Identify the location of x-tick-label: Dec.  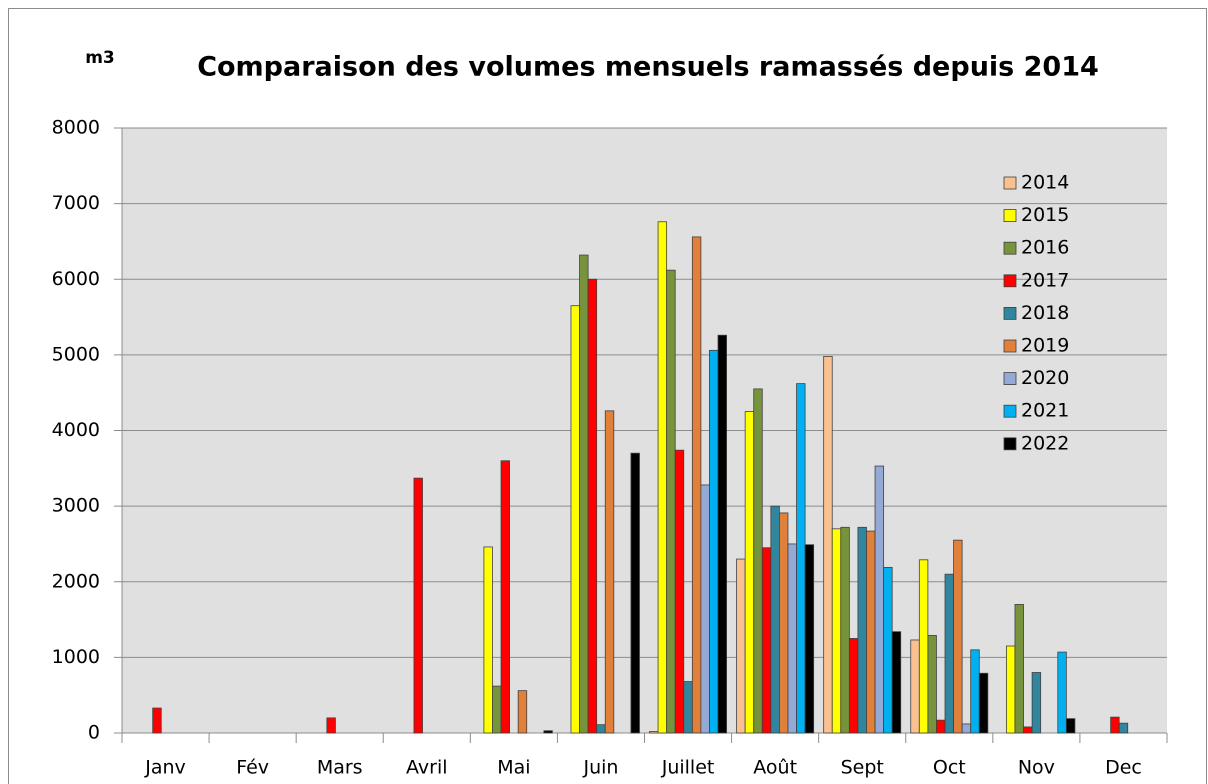
(1123, 768).